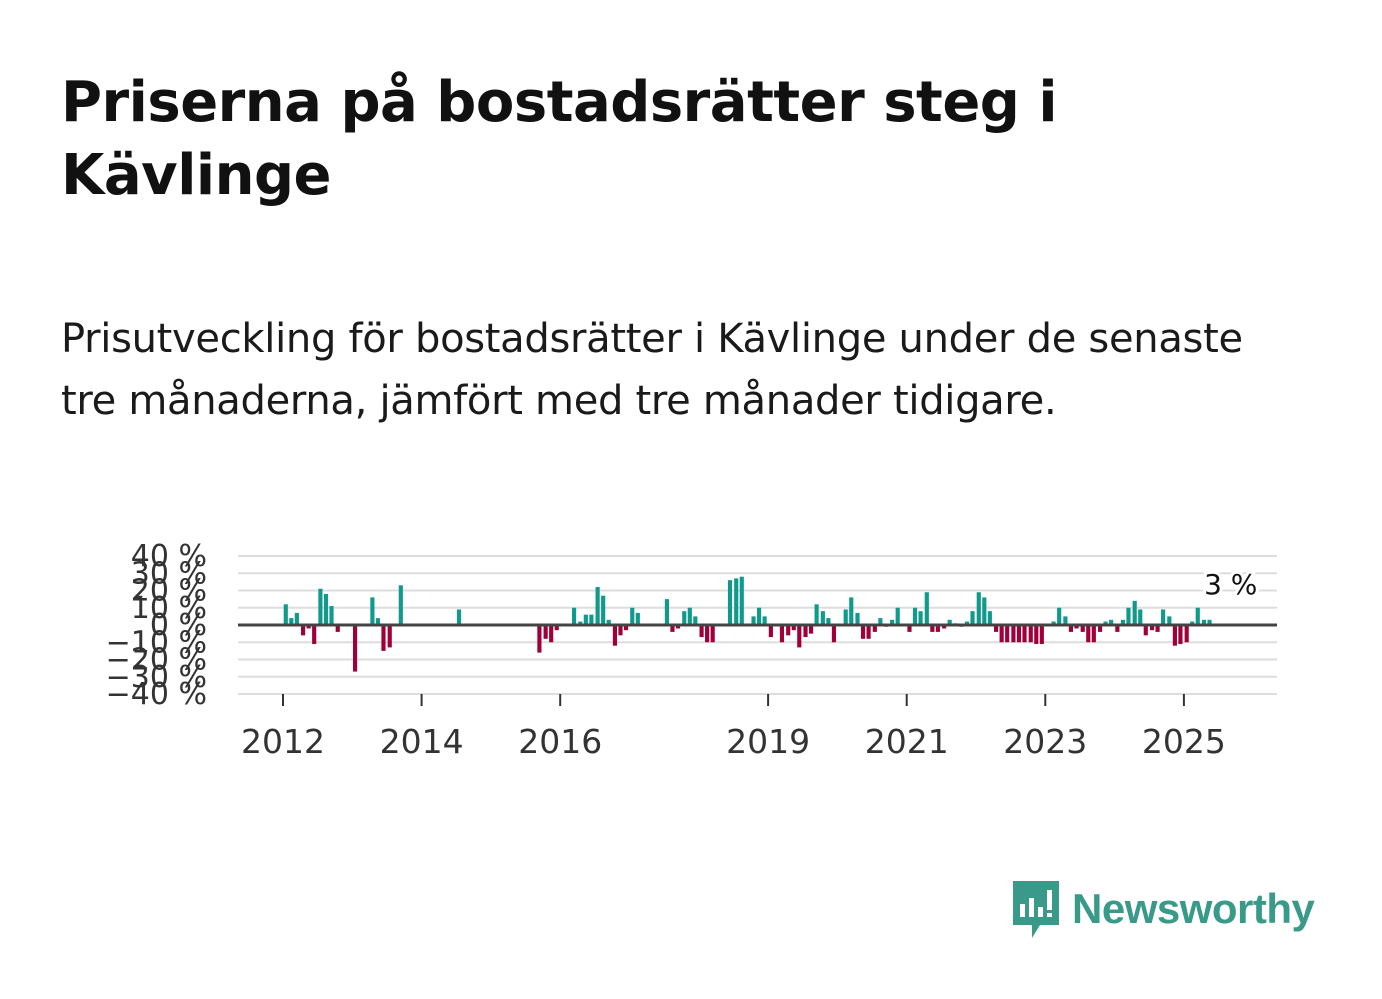 This screenshot has width=1382, height=999. I want to click on y-tick-label: 30 %, so click(169, 573).